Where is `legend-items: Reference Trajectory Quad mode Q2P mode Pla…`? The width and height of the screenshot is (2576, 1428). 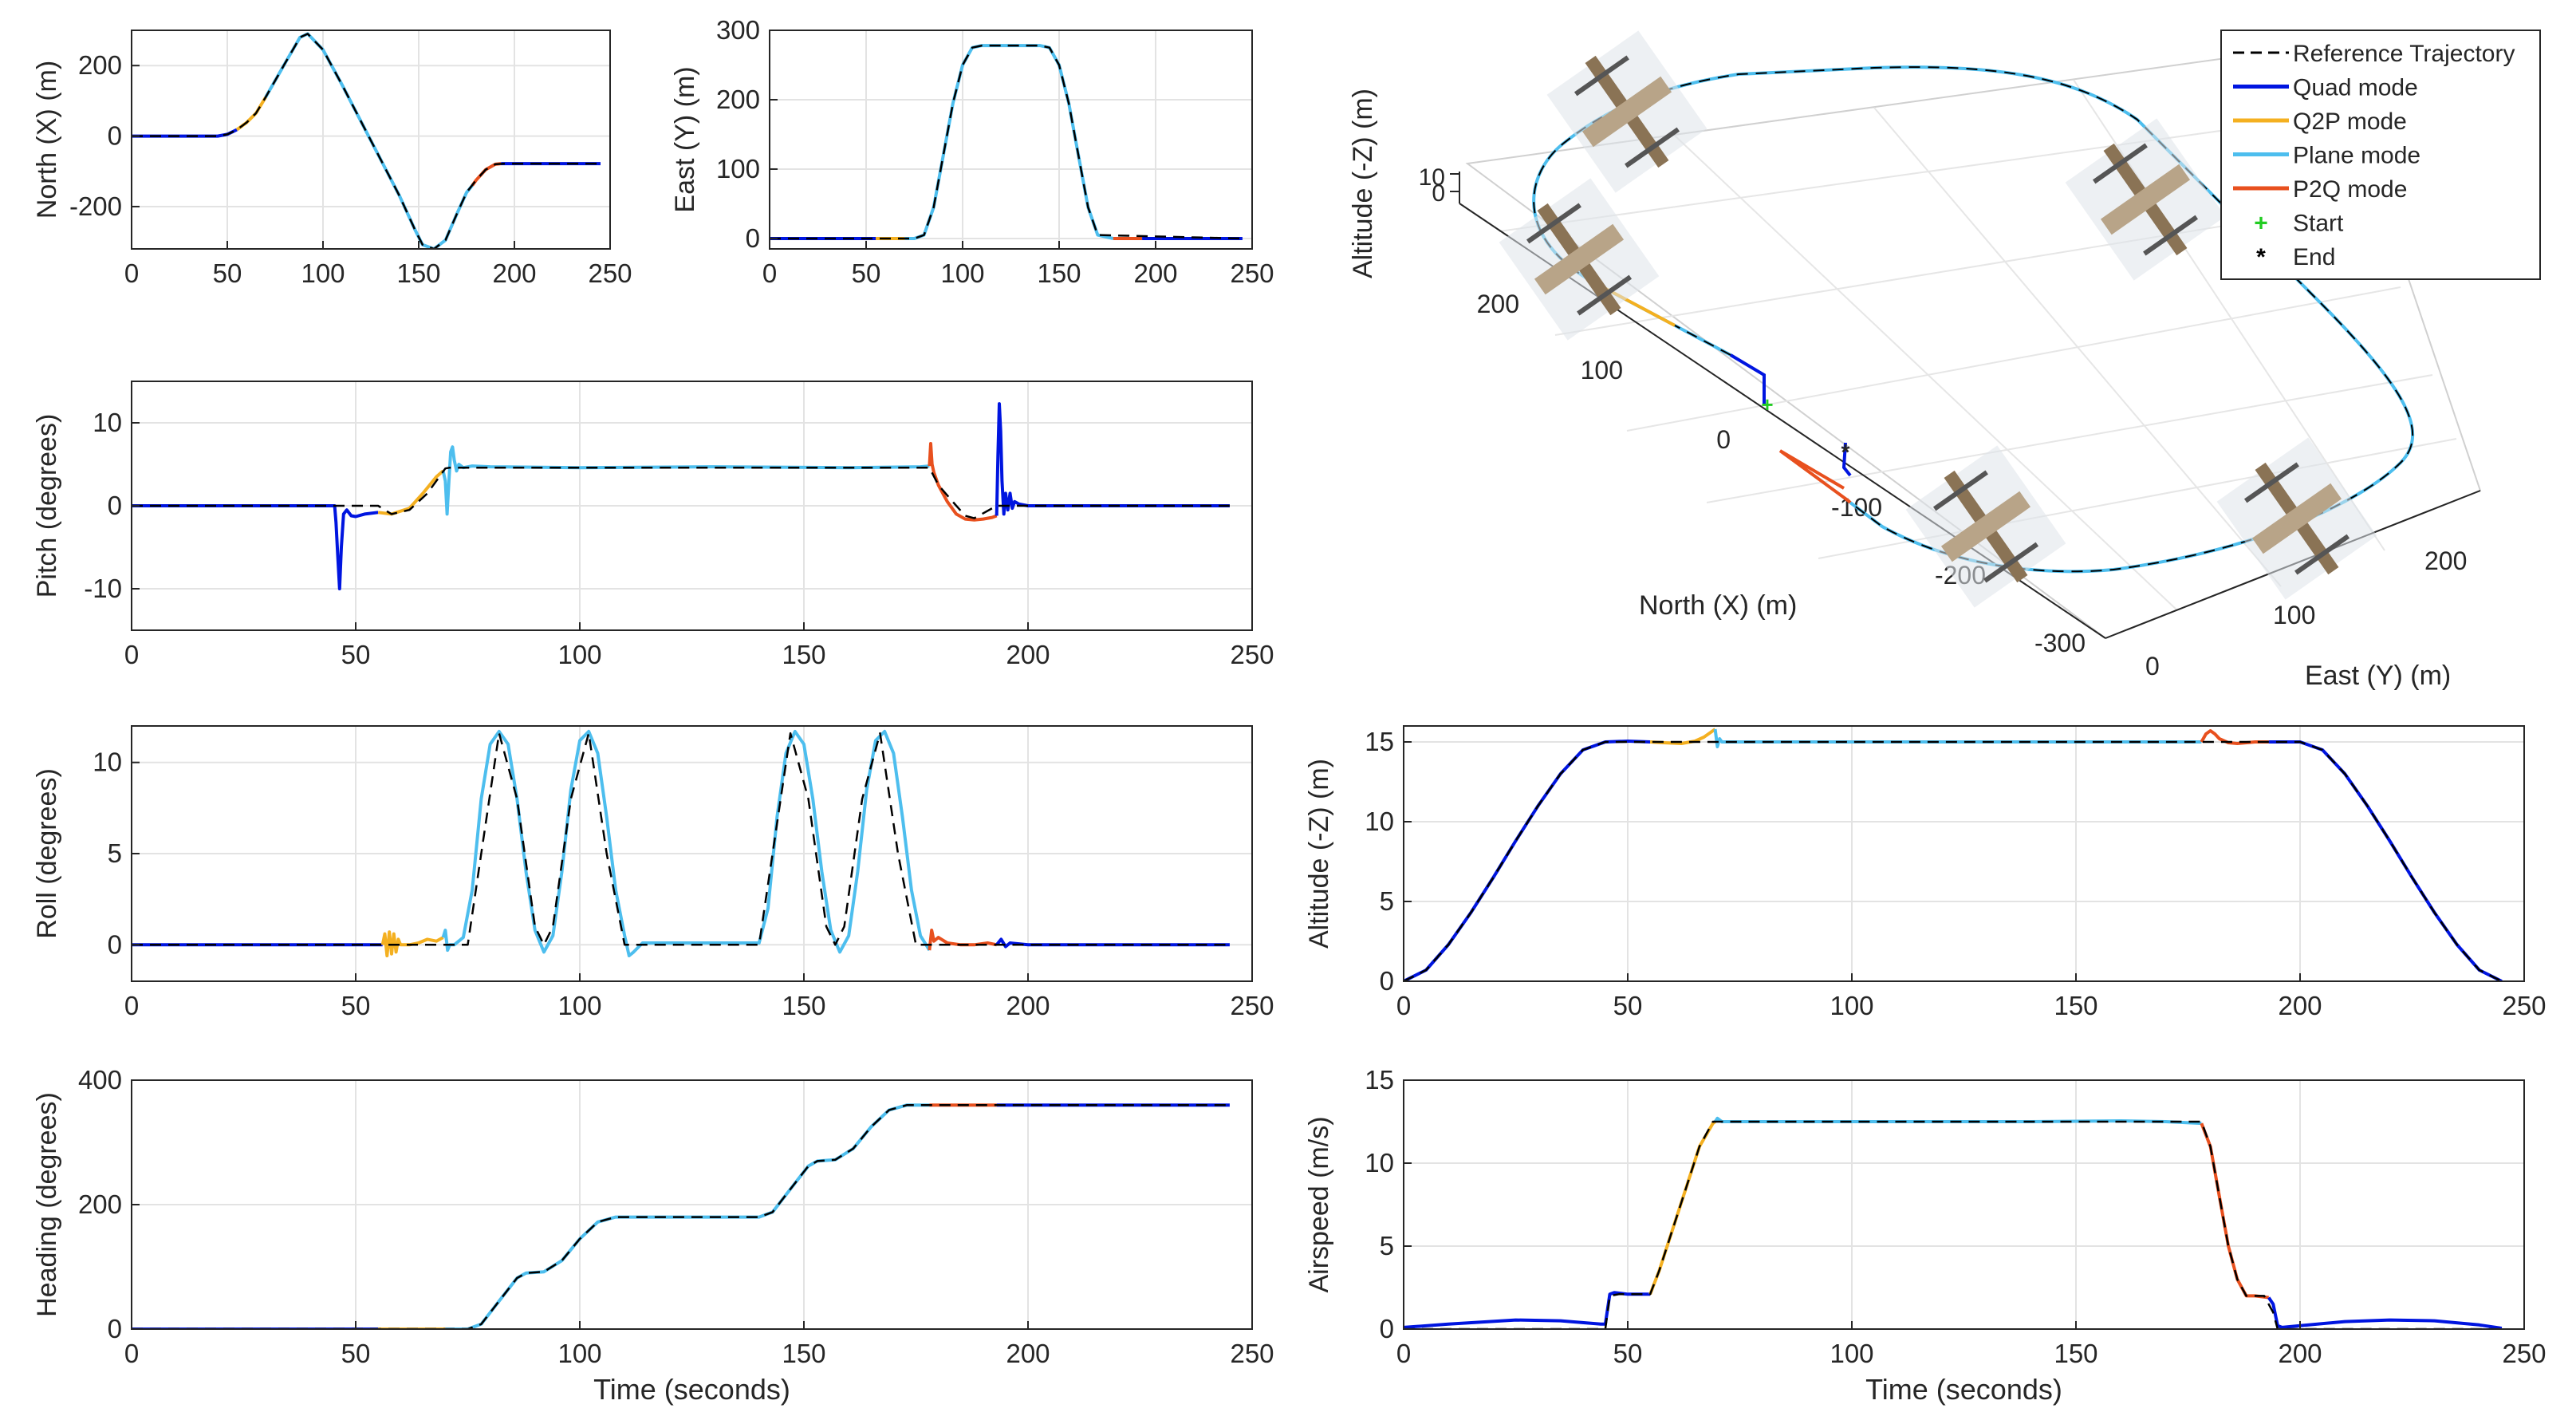 legend-items: Reference Trajectory Quad mode Q2P mode Pla… is located at coordinates (2374, 156).